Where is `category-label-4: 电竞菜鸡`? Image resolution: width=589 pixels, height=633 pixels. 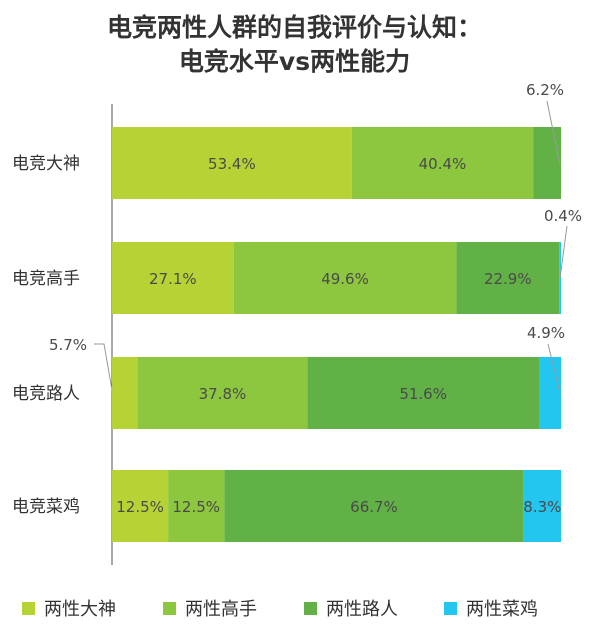
category-label-4: 电竞菜鸡 is located at coordinates (46, 507).